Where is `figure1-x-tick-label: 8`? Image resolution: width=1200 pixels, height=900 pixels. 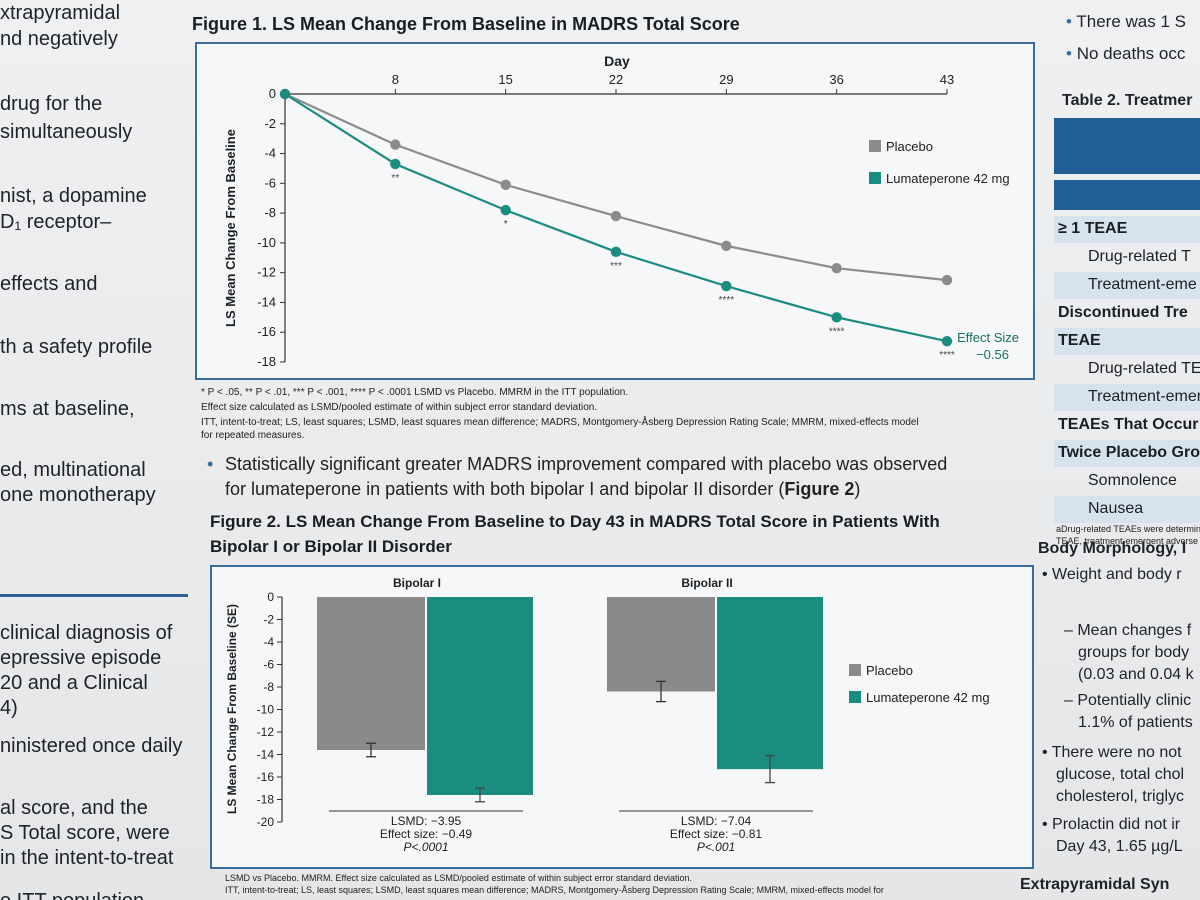
figure1-x-tick-label: 8 is located at coordinates (395, 79).